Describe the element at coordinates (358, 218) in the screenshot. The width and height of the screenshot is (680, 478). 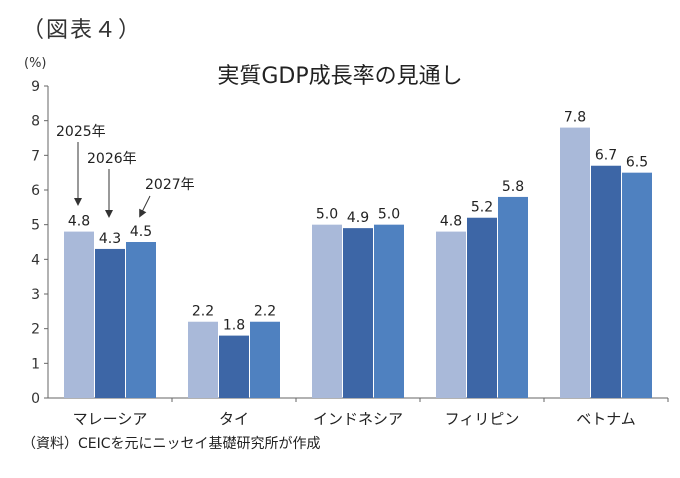
I see `data-label: 4.9` at that location.